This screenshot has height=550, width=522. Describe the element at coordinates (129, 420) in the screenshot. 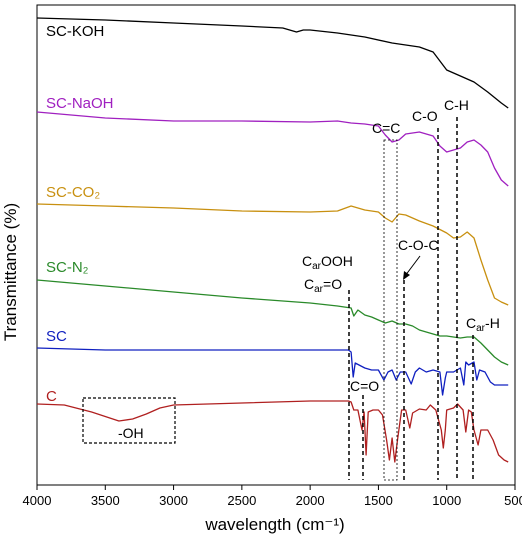

I see `oh-region-box` at that location.